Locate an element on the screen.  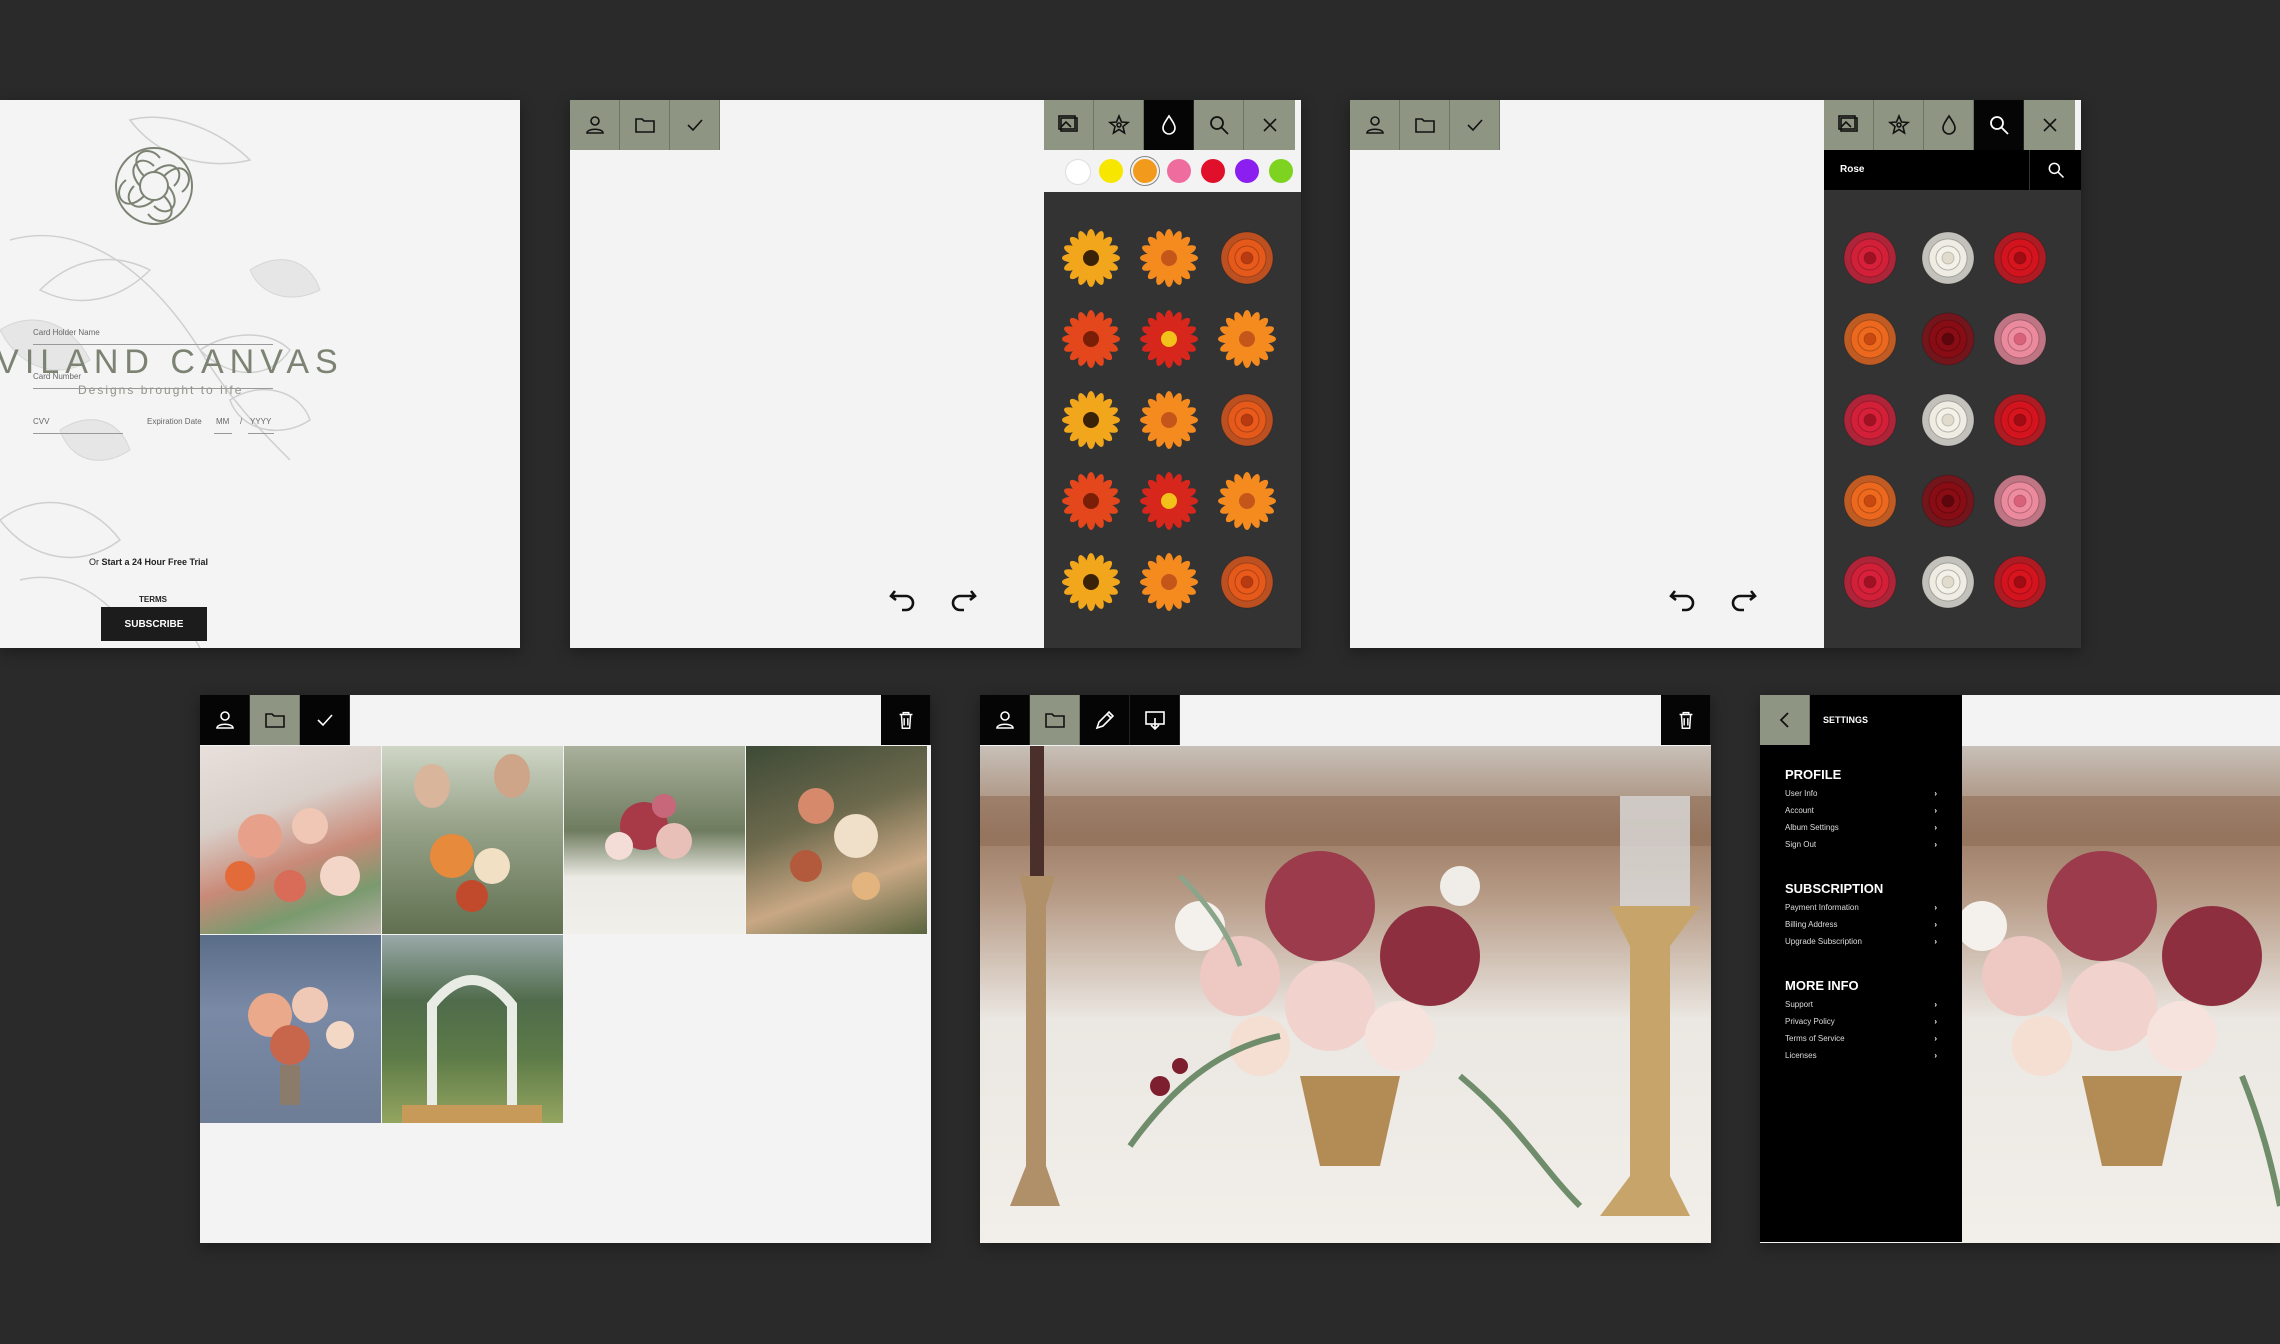
undo-icon is located at coordinates (903, 597).